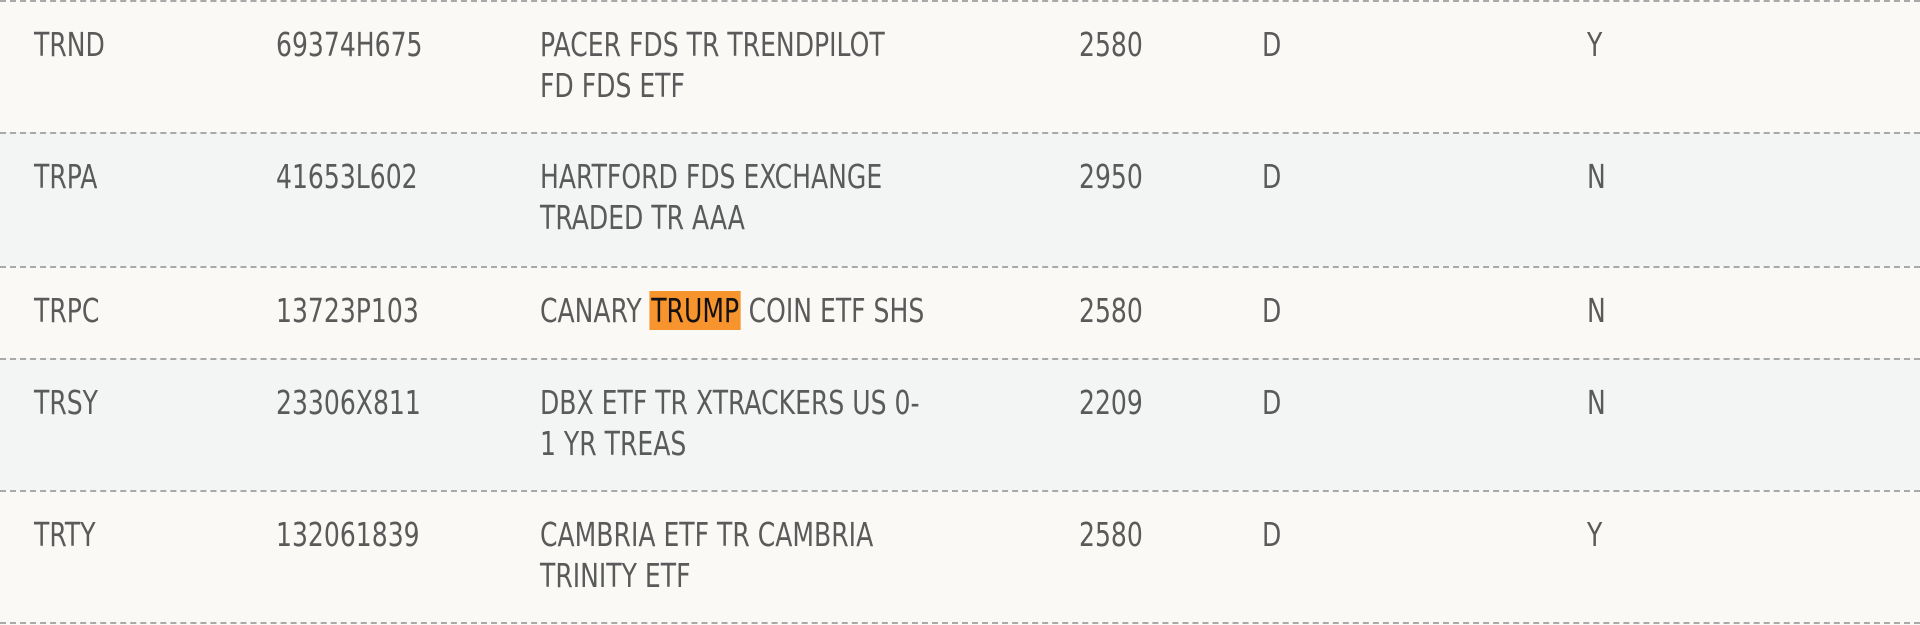  What do you see at coordinates (348, 402) in the screenshot?
I see `cusip: 23306X811` at bounding box center [348, 402].